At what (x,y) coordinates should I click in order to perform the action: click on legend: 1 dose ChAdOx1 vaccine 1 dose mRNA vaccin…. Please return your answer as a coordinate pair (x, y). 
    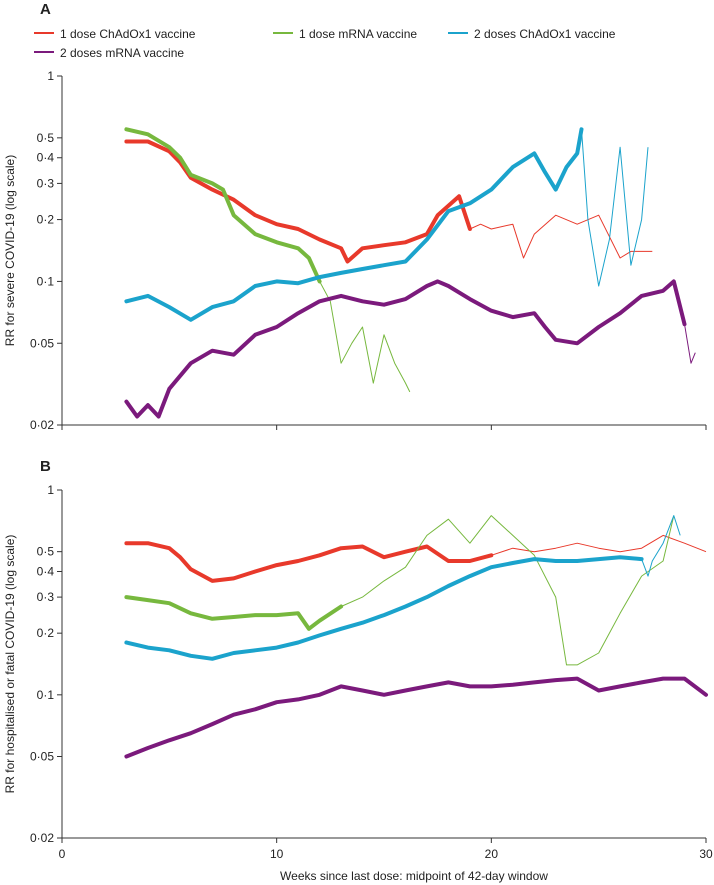
    Looking at the image, I should click on (325, 43).